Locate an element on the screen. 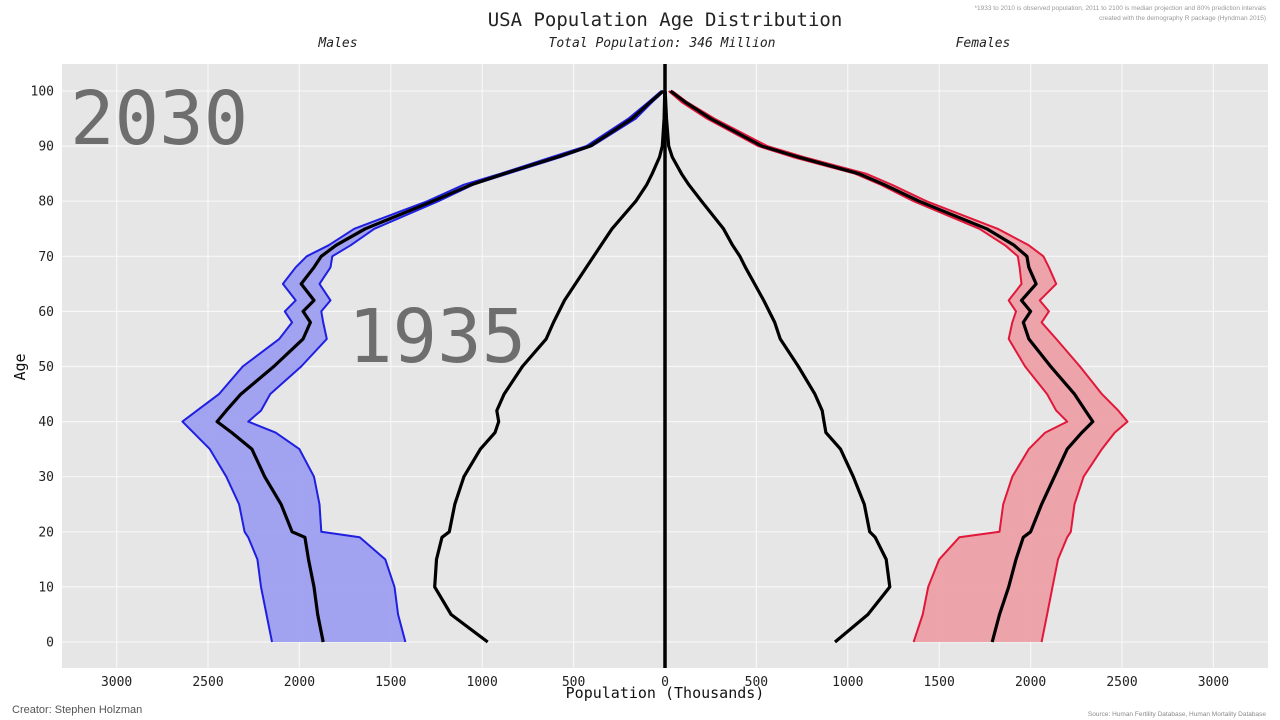 The image size is (1280, 720). males-label: Males is located at coordinates (337, 43).